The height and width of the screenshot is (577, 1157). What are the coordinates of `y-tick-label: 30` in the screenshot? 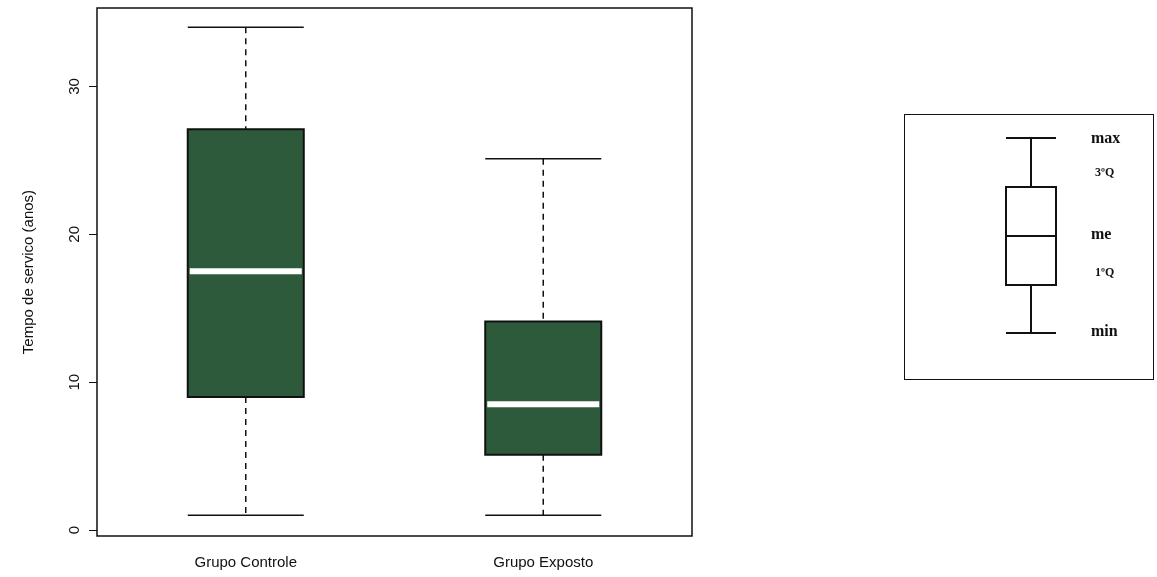 It's located at (73, 86).